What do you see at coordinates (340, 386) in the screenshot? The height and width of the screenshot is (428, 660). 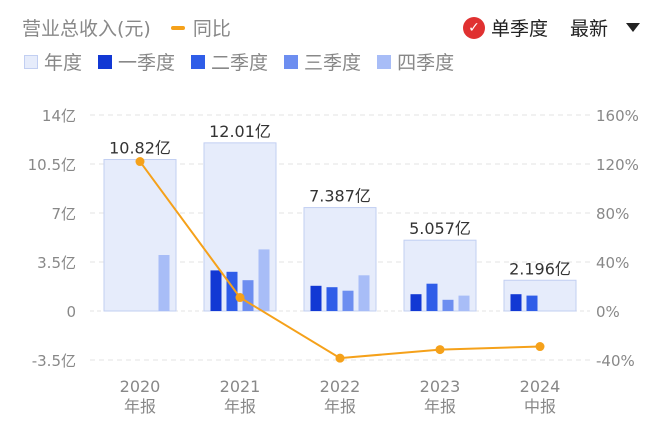 I see `x-tick-label-year: 2022` at bounding box center [340, 386].